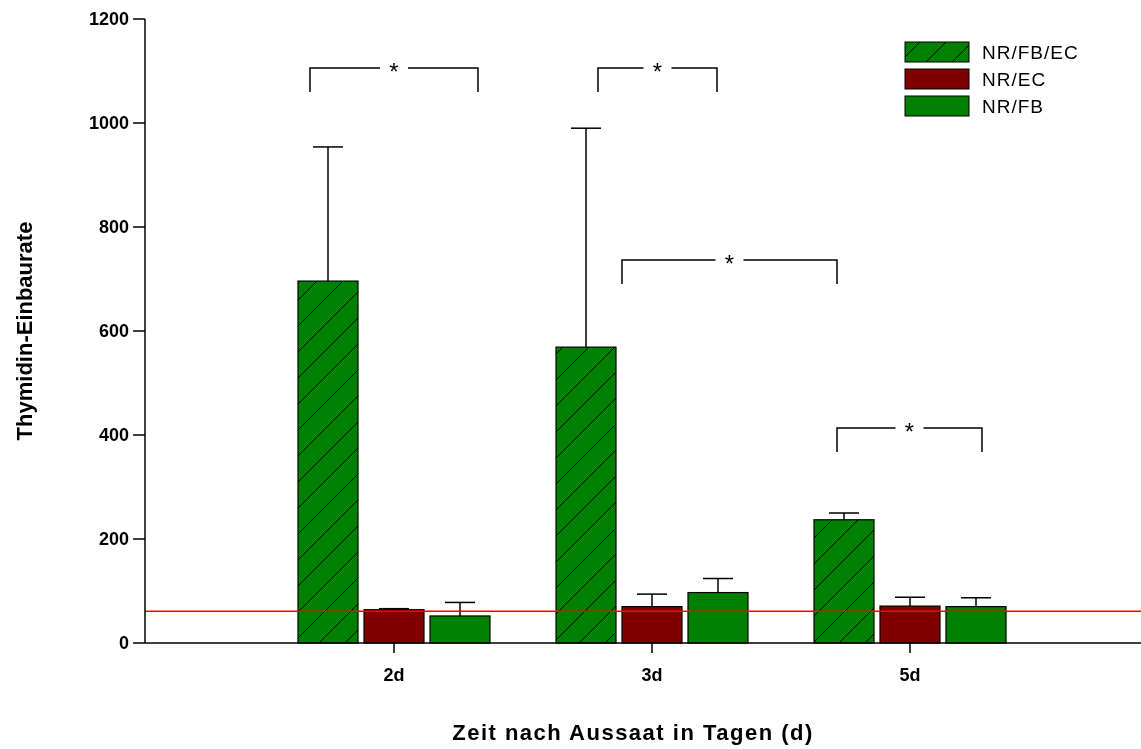  What do you see at coordinates (1030, 52) in the screenshot?
I see `legend-label: NR/FB/EC` at bounding box center [1030, 52].